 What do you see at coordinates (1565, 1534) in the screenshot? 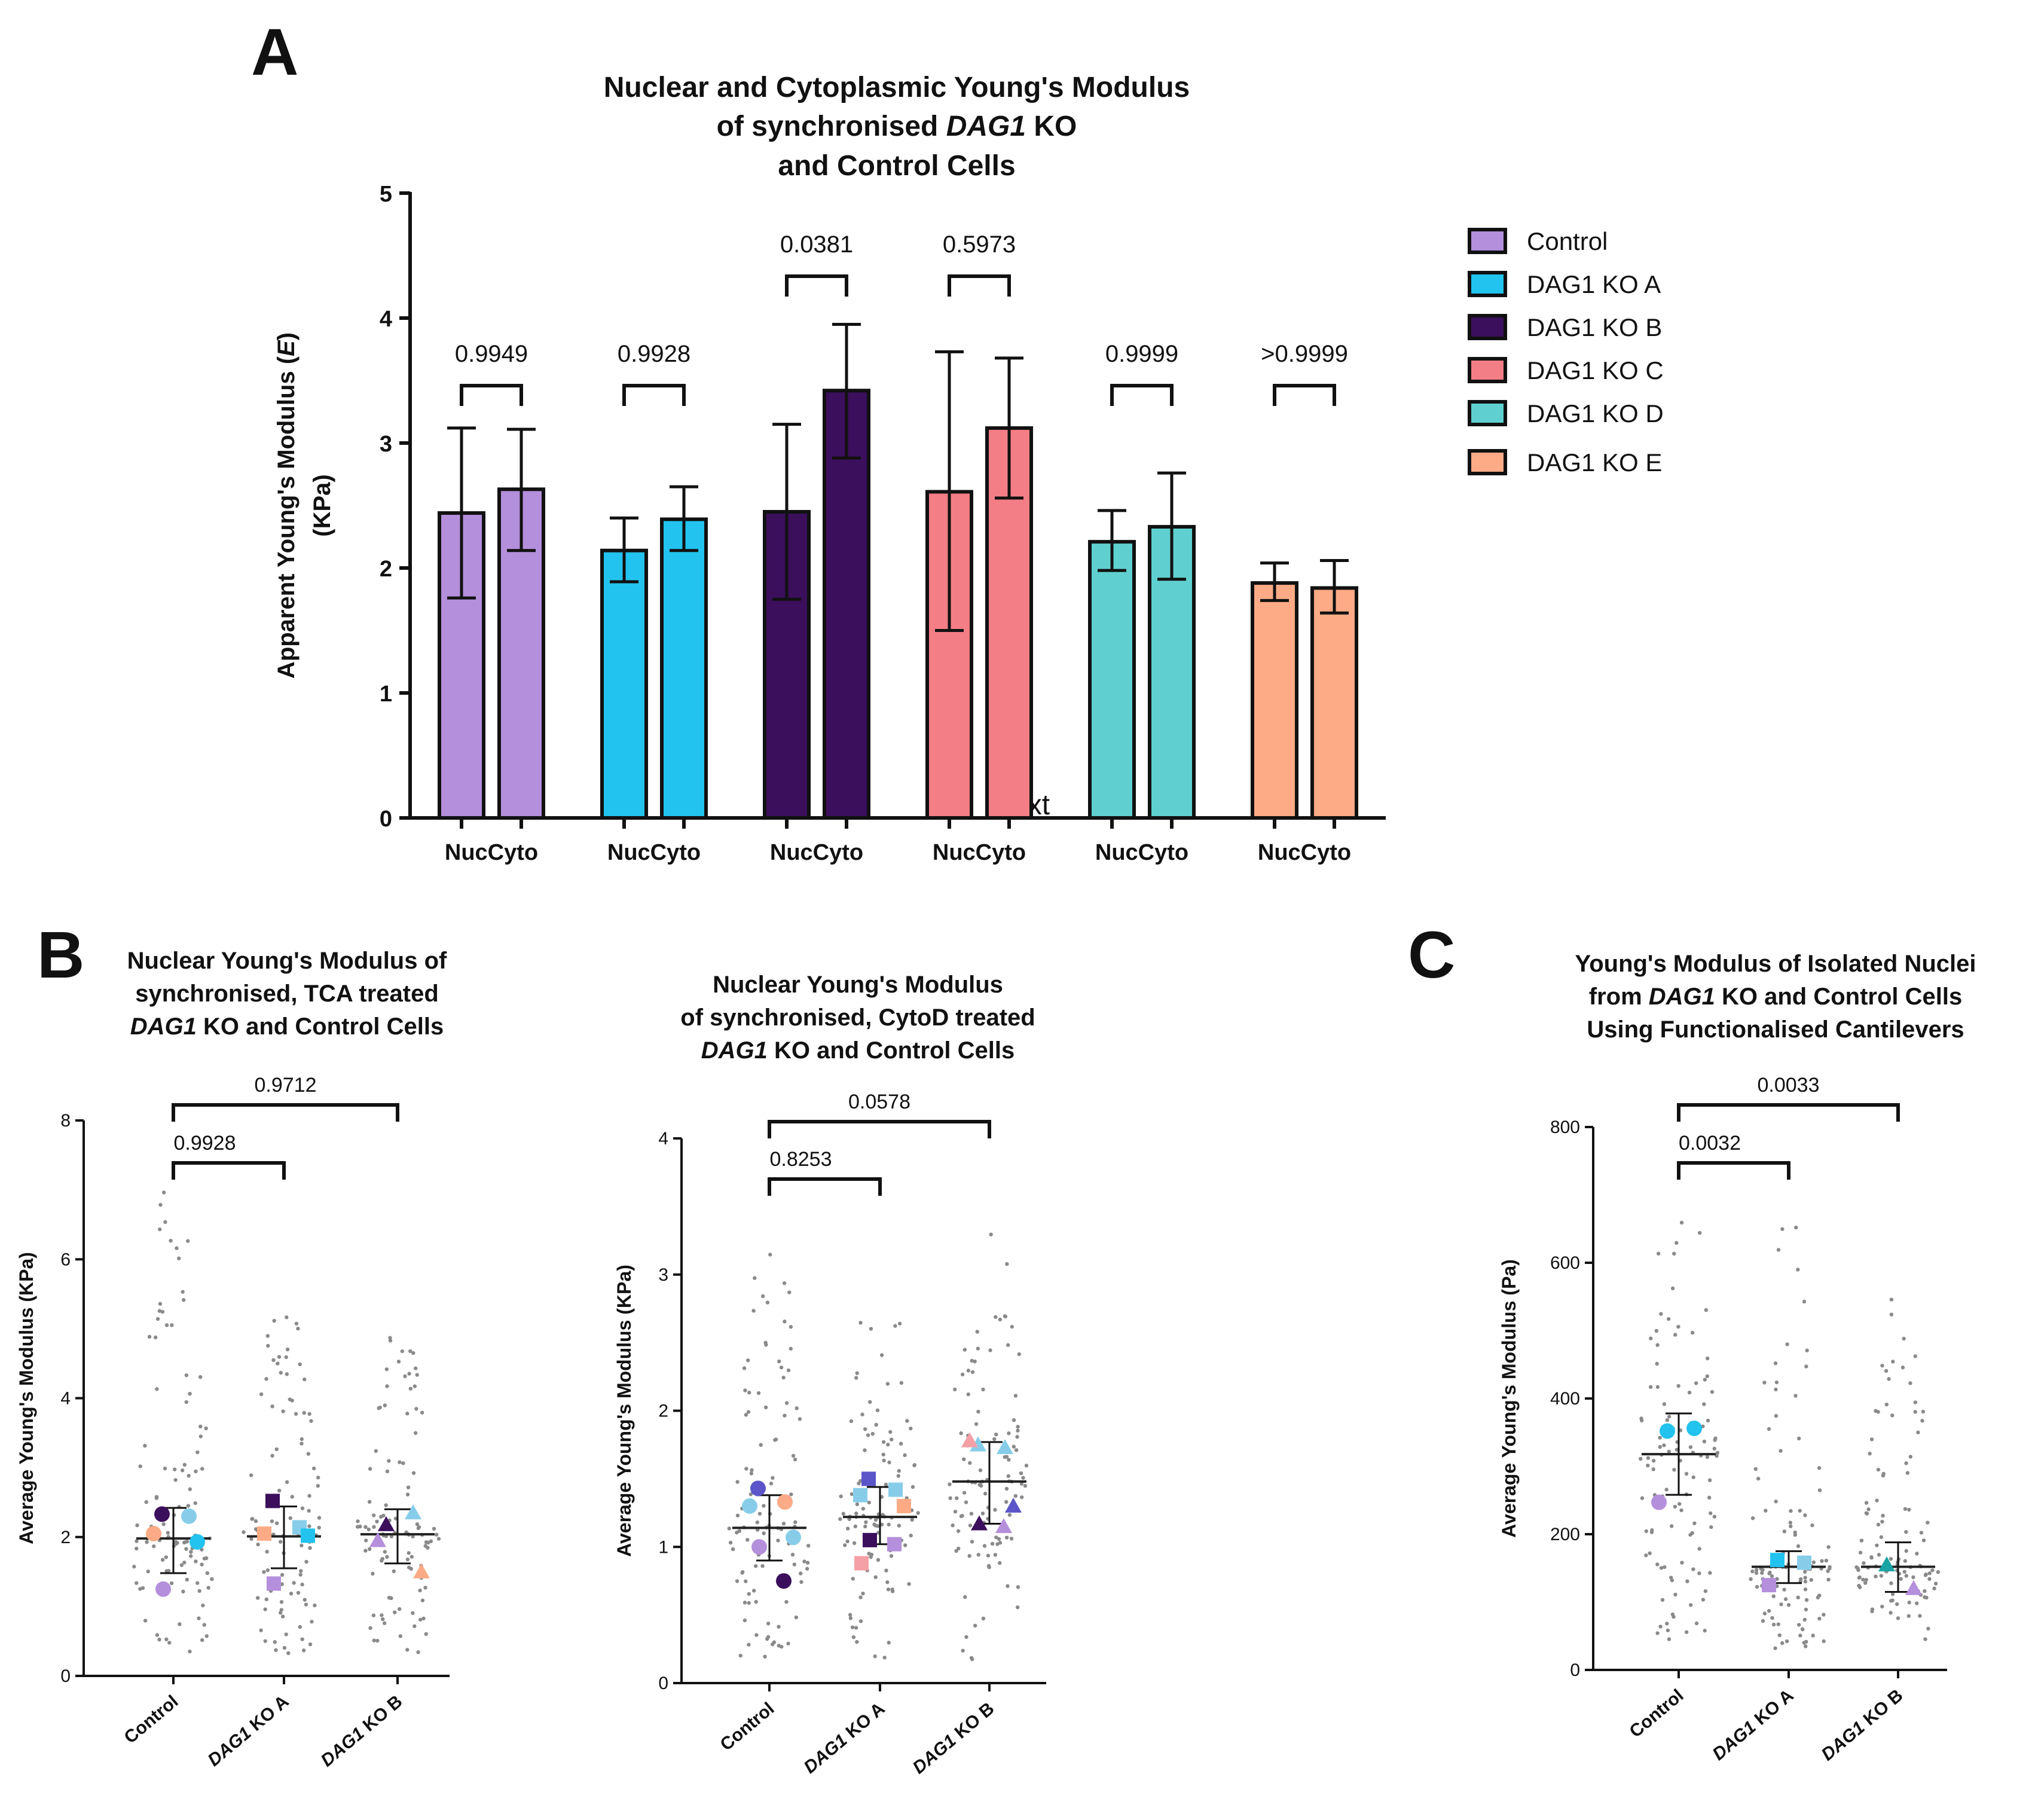
I see `chart-c-y-tick-label-1: 200` at bounding box center [1565, 1534].